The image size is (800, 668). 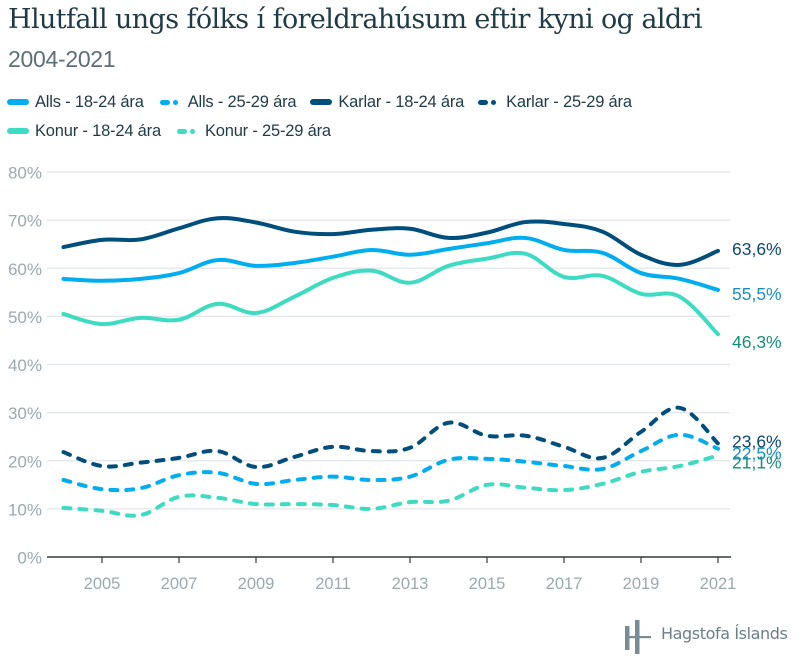 What do you see at coordinates (569, 101) in the screenshot?
I see `legend-label: Karlar - 25-29 ára` at bounding box center [569, 101].